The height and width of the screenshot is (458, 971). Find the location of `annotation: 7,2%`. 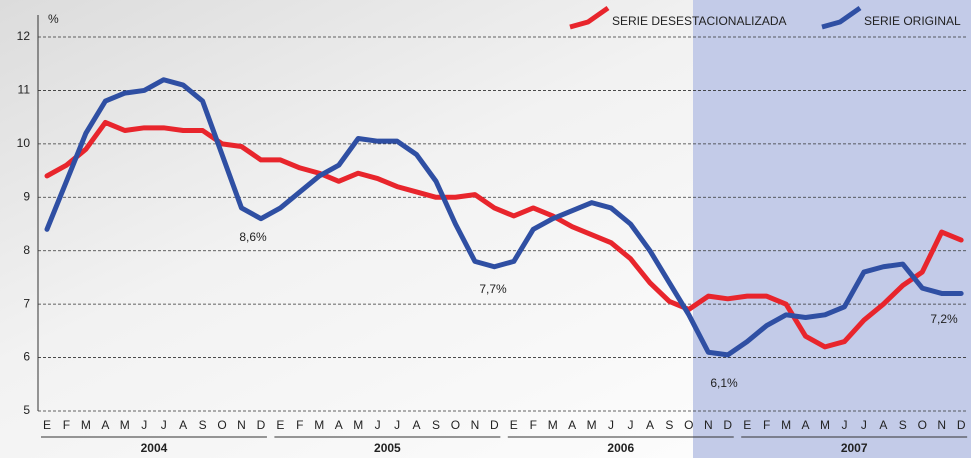

annotation: 7,2% is located at coordinates (944, 319).